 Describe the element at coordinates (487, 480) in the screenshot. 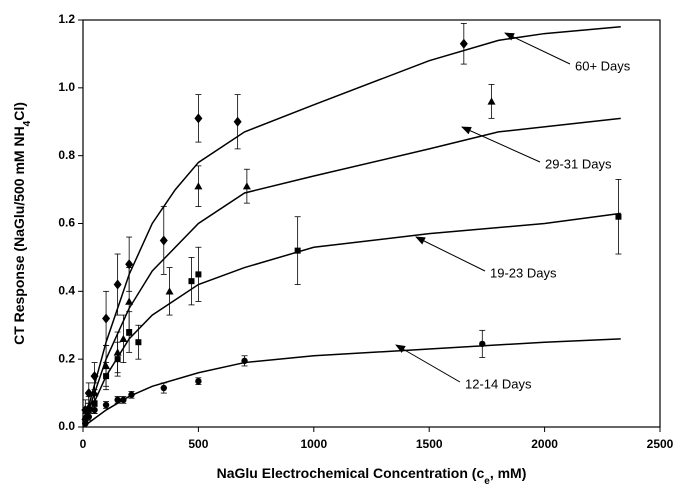

I see `x-axis-title-part: e` at that location.